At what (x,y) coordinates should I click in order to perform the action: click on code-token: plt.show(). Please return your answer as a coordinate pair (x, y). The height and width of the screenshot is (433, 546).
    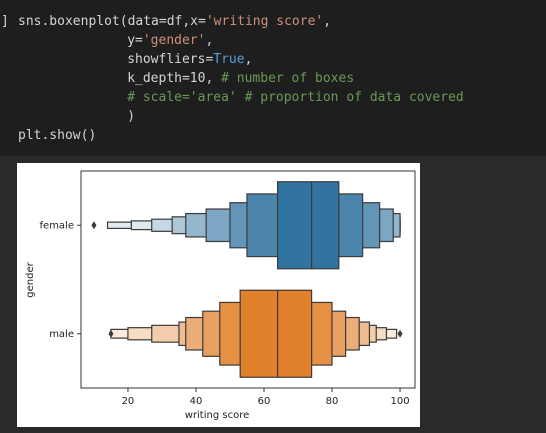
    Looking at the image, I should click on (57, 135).